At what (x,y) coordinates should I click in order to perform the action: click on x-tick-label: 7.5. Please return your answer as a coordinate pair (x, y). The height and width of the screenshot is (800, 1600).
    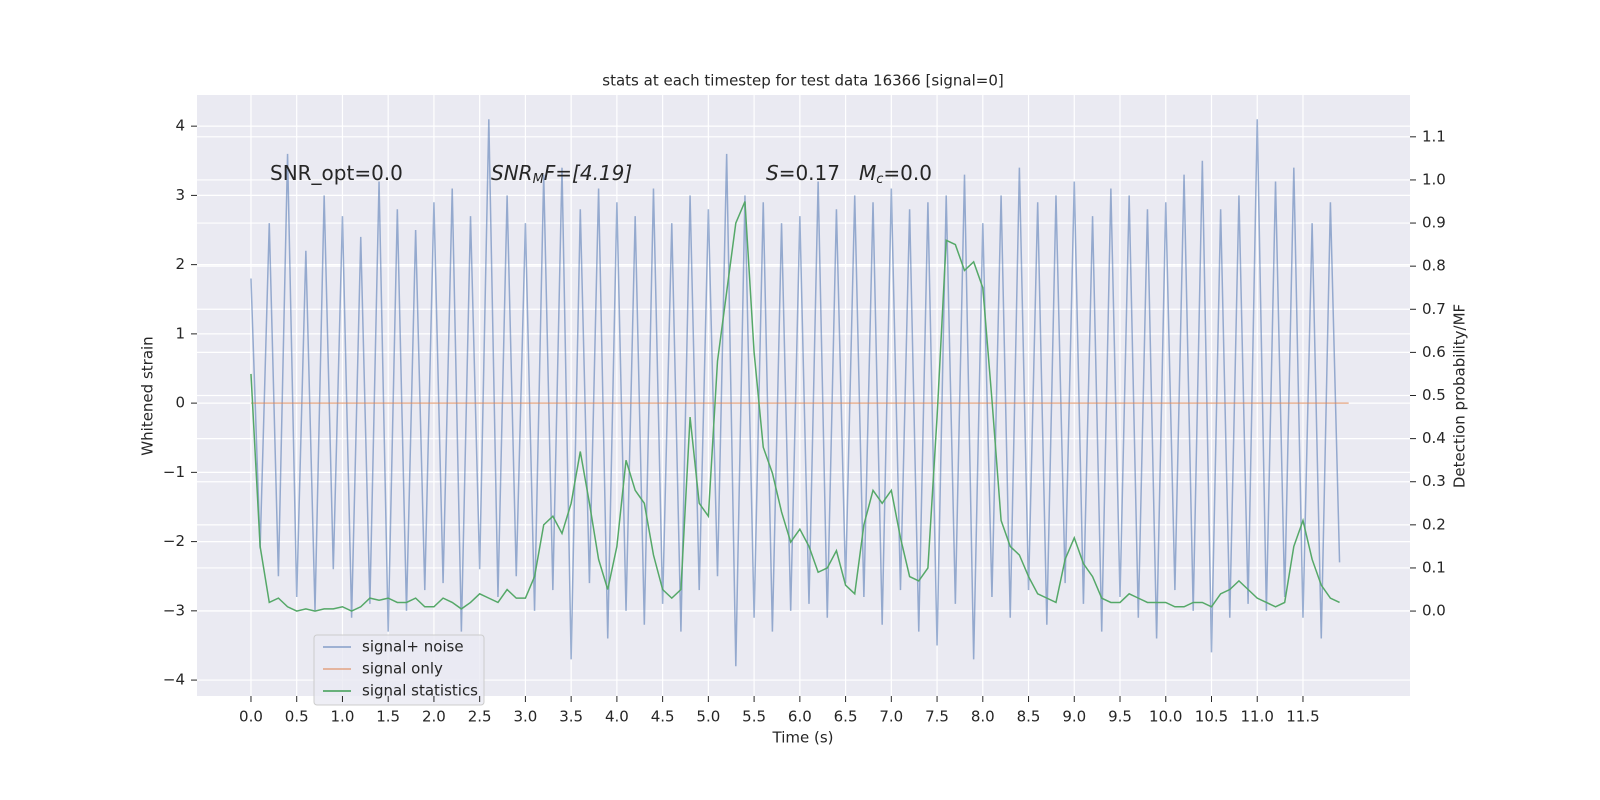
    Looking at the image, I should click on (937, 717).